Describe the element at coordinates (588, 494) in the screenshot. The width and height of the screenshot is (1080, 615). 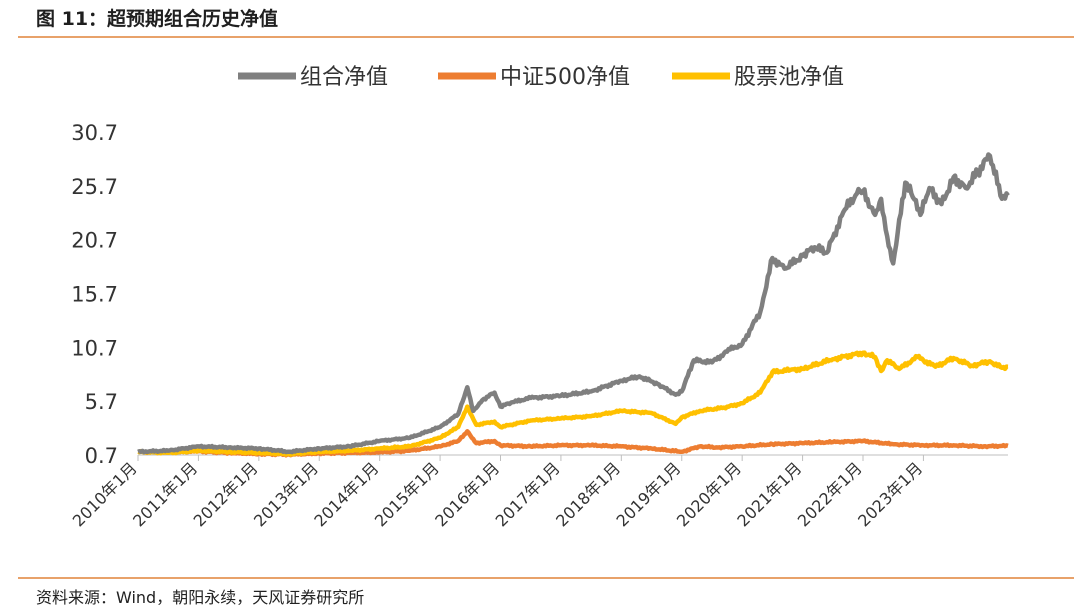
I see `x-tick-label: 2018年1月` at that location.